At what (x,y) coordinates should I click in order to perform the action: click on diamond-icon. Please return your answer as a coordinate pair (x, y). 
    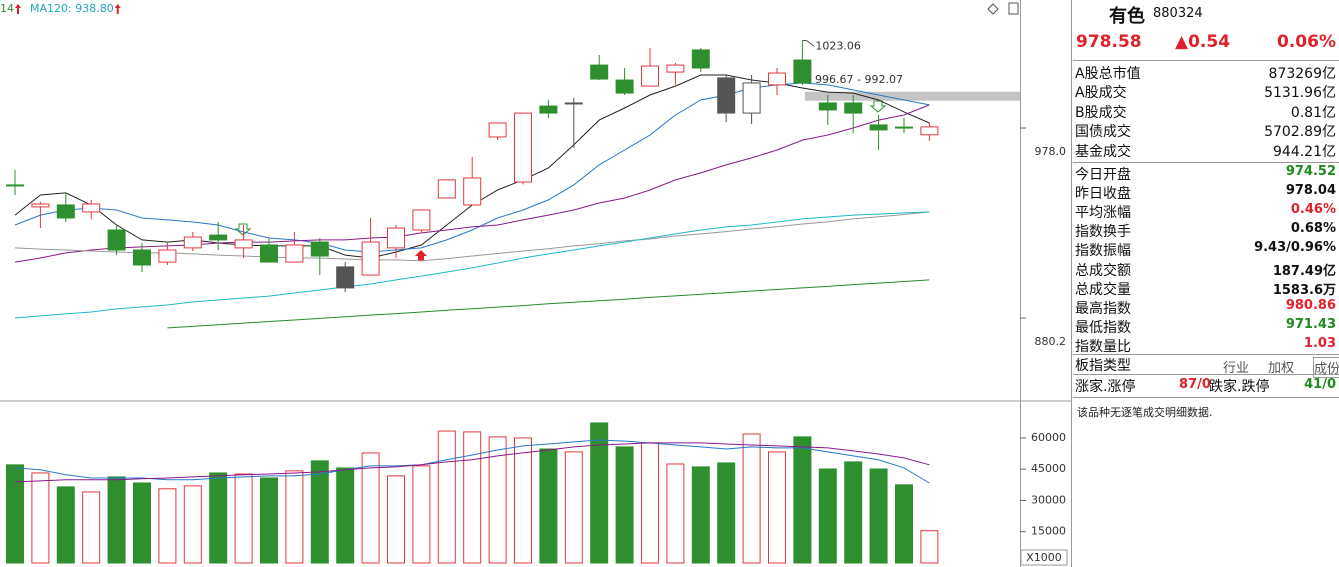
    Looking at the image, I should click on (993, 9).